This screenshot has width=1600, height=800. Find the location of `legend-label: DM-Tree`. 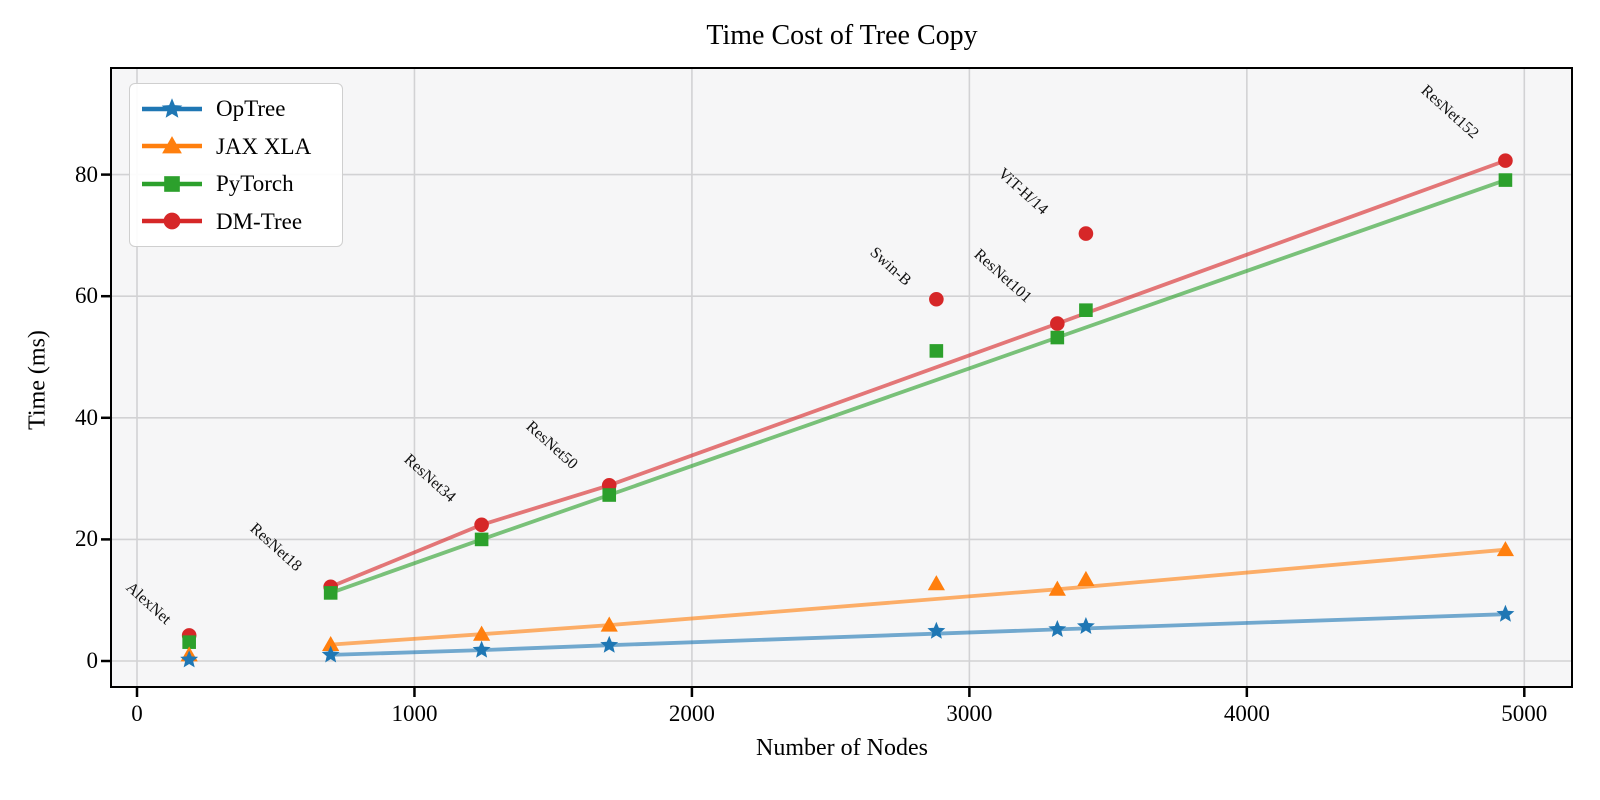

legend-label: DM-Tree is located at coordinates (259, 221).